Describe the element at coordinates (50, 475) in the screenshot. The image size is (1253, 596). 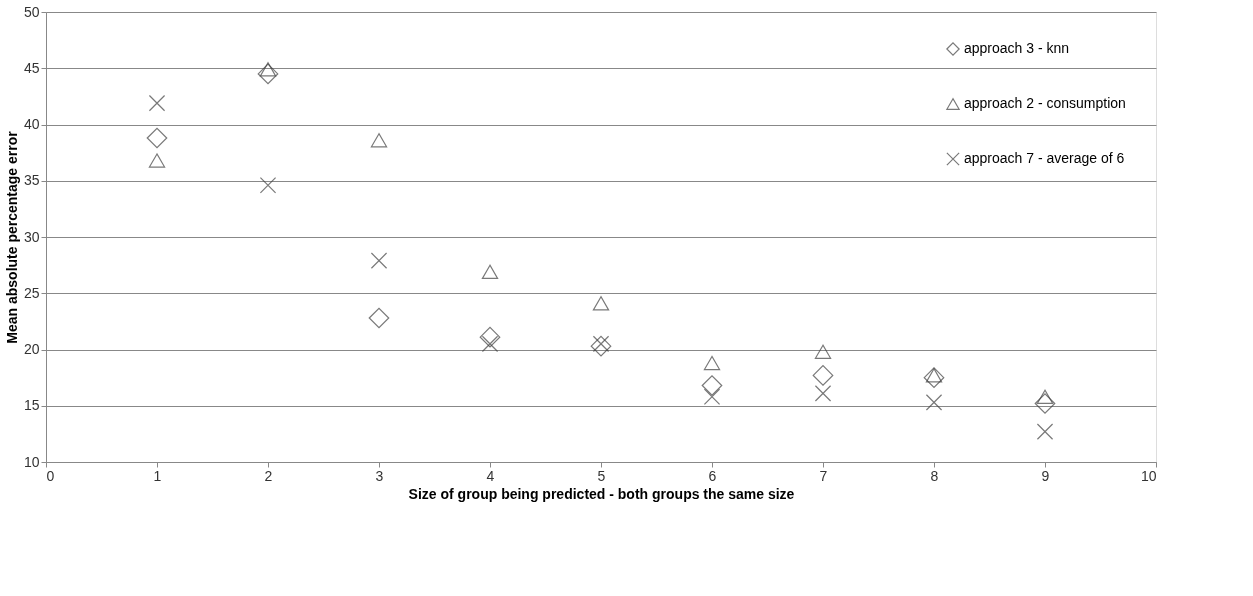
I see `x-tick-label: 0` at that location.